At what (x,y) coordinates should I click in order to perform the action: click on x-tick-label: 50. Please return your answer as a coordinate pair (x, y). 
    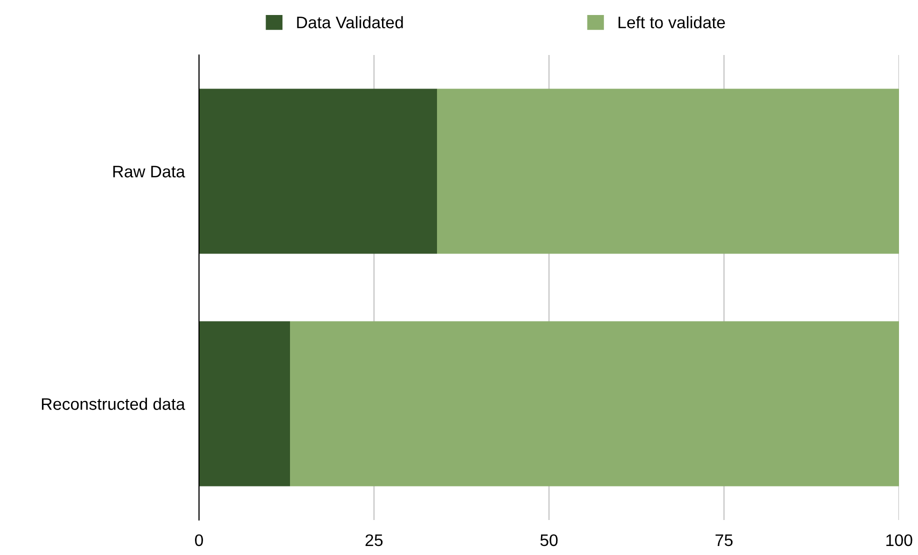
    Looking at the image, I should click on (549, 540).